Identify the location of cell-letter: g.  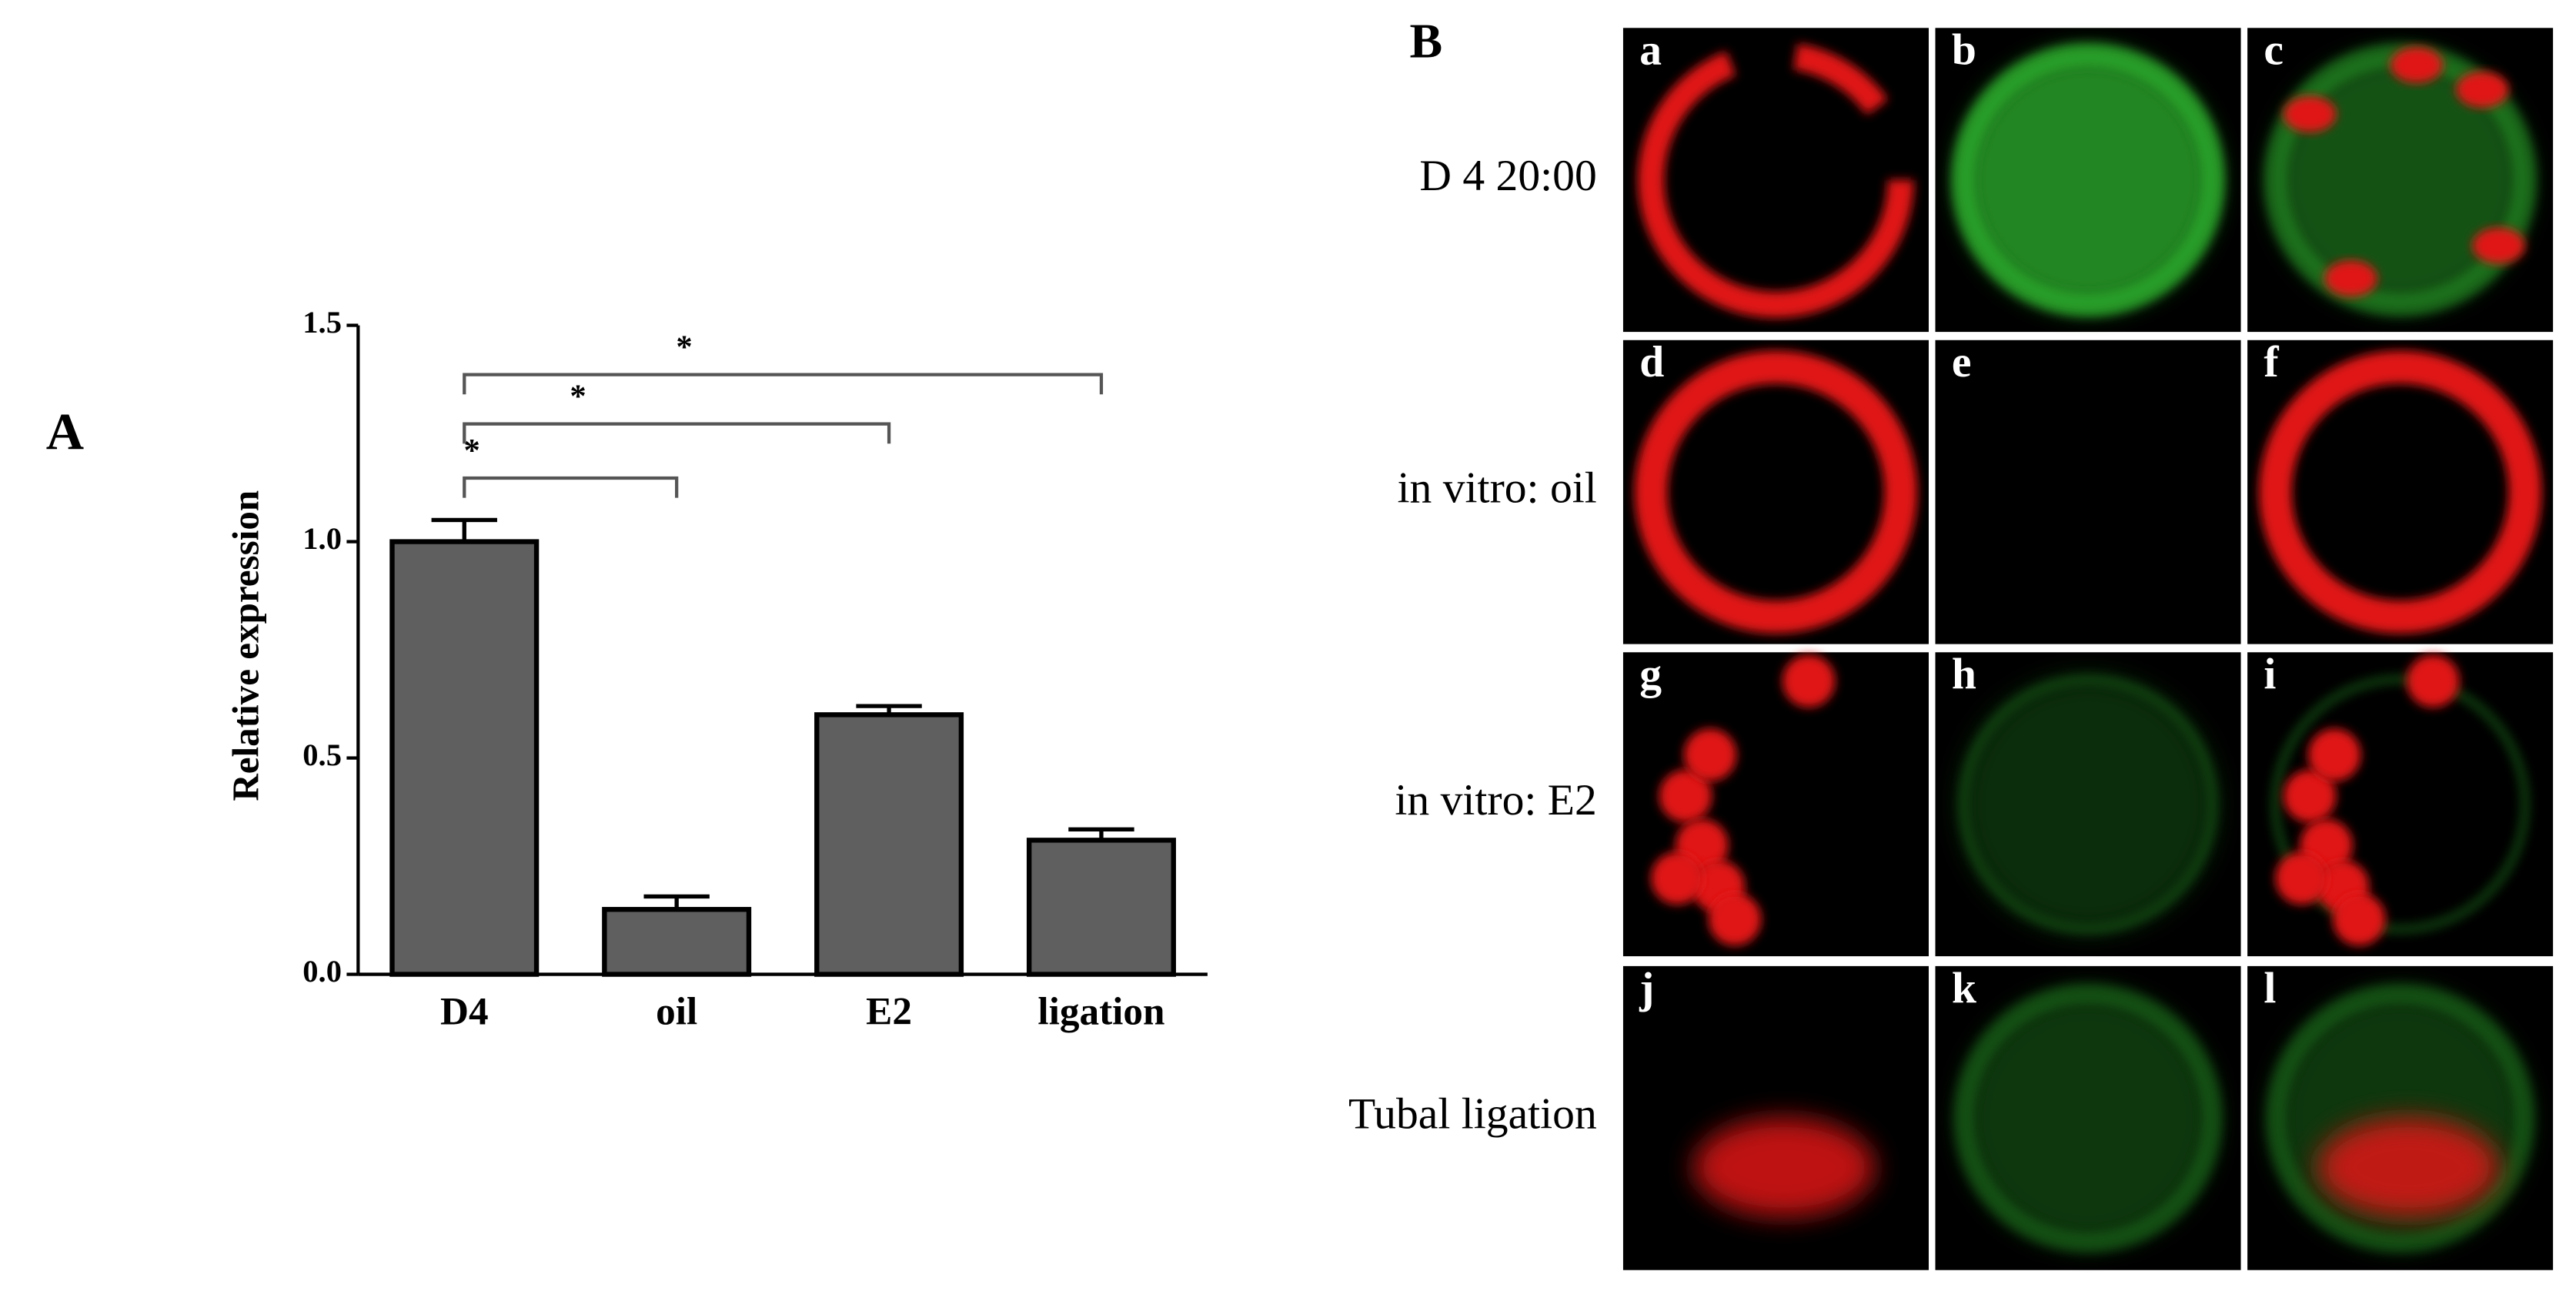
(1650, 675).